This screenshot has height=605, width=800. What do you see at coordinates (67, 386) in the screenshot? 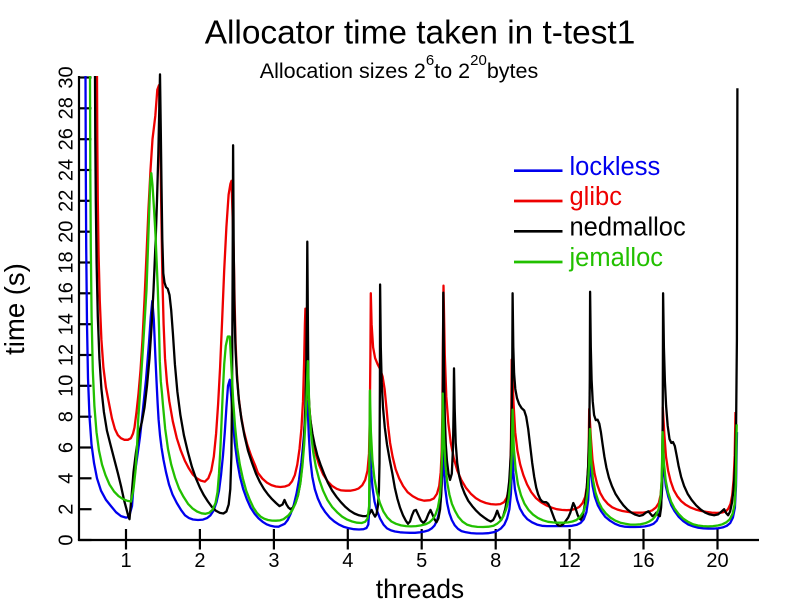
I see `svg-text: 10` at bounding box center [67, 386].